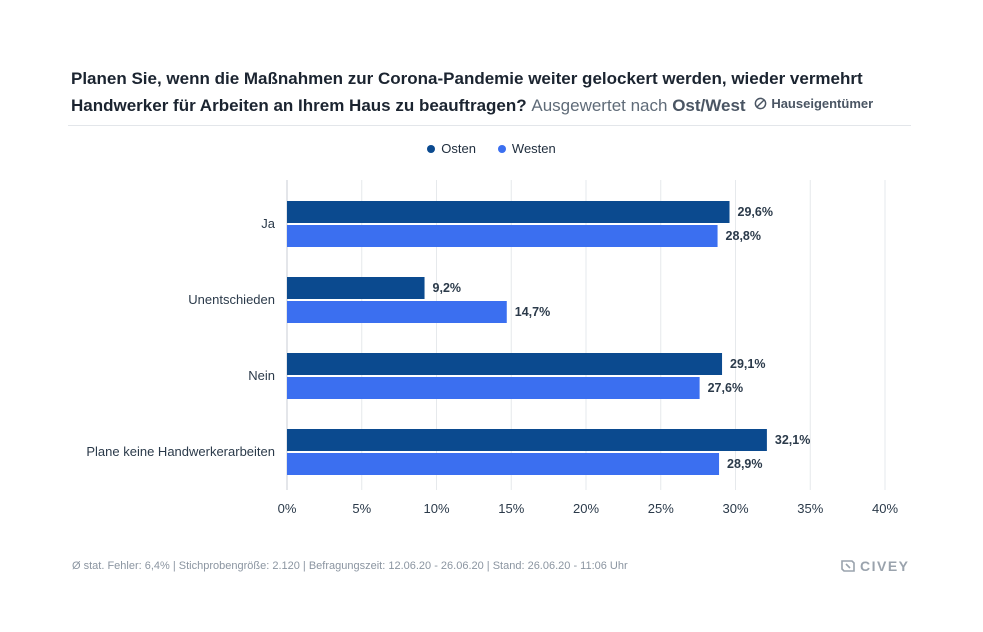  Describe the element at coordinates (885, 508) in the screenshot. I see `x-tick-label: 40%` at that location.